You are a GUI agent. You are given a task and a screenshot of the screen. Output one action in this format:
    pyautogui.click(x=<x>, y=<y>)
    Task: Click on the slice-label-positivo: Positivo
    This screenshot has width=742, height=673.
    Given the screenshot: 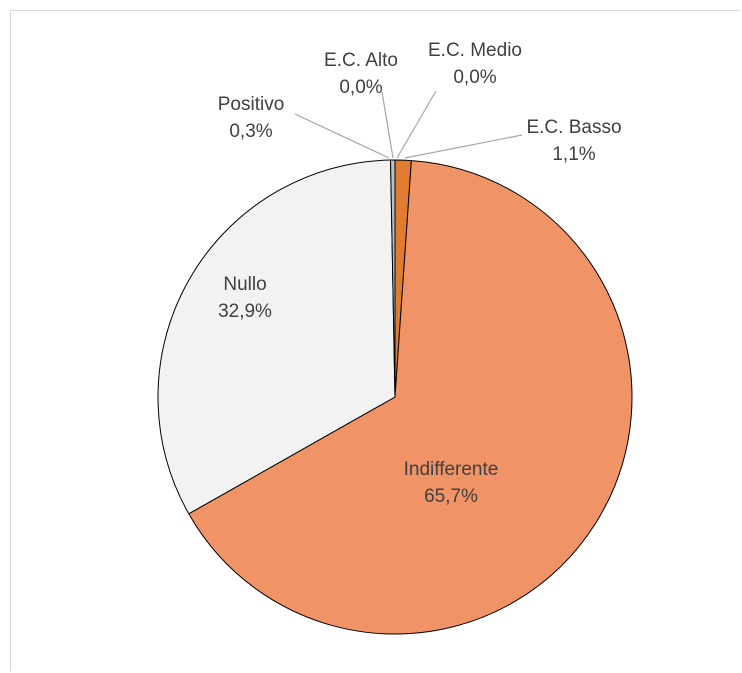 What is the action you would take?
    pyautogui.click(x=251, y=104)
    